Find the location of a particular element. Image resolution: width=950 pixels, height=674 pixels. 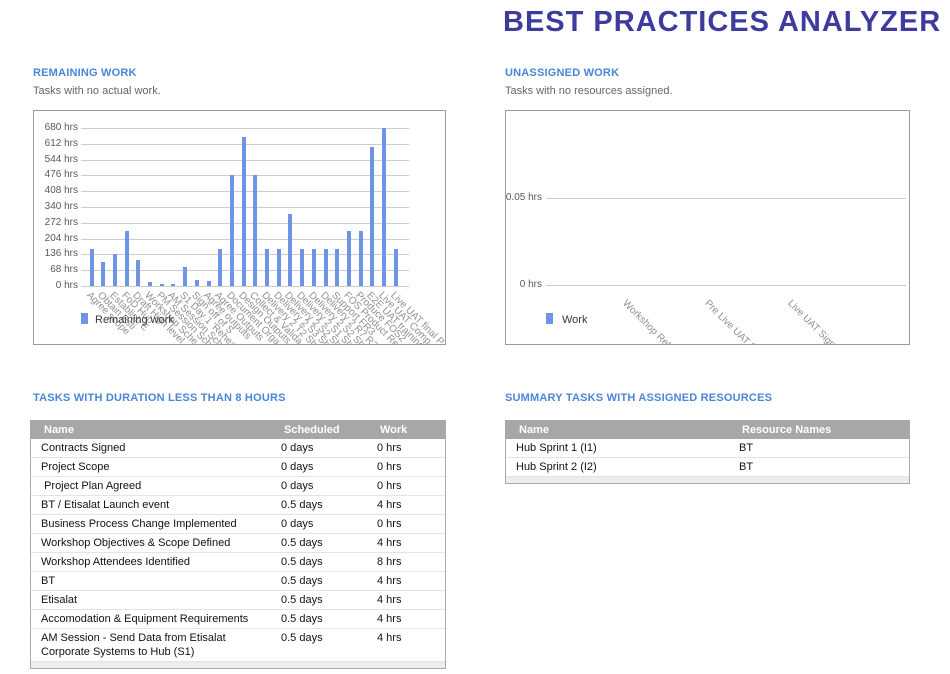

column-header-summary: Name is located at coordinates (534, 430).